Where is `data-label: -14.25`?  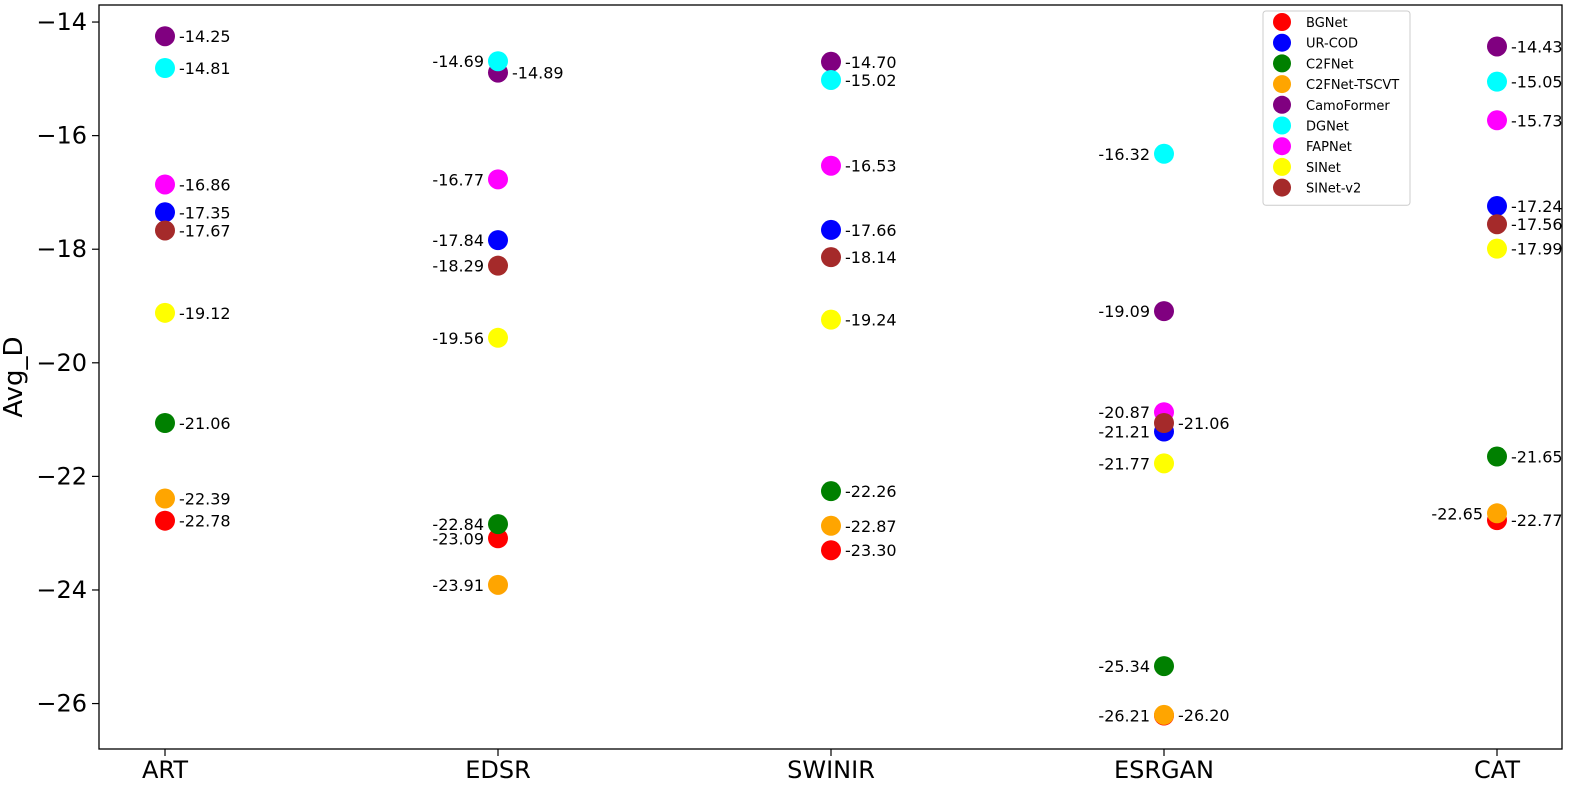 data-label: -14.25 is located at coordinates (205, 36).